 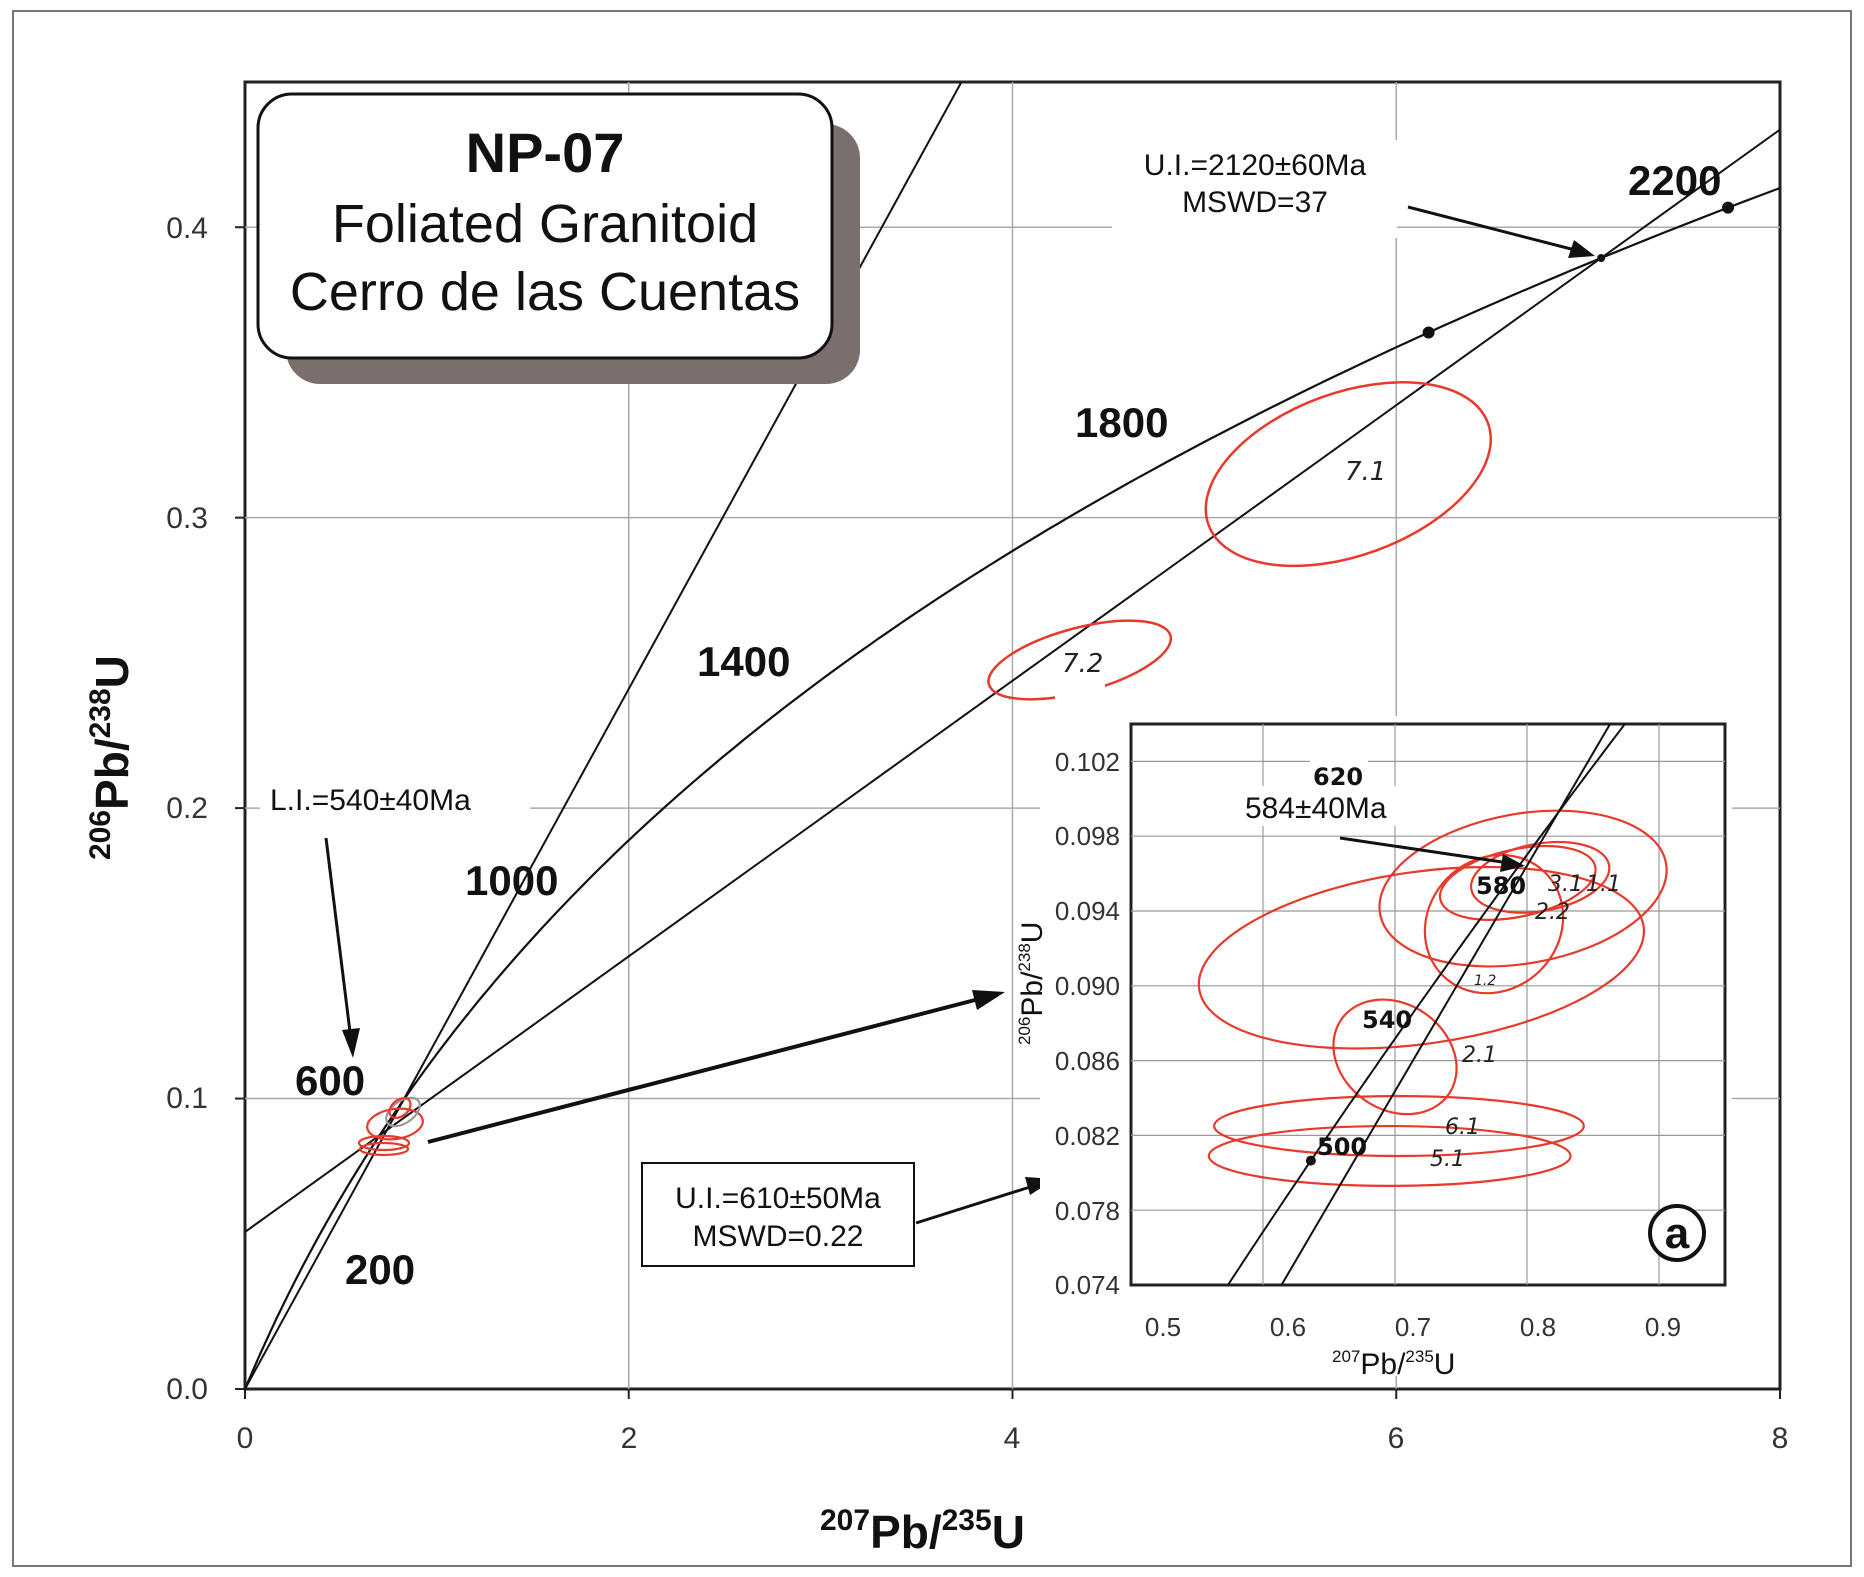 What do you see at coordinates (1552, 912) in the screenshot?
I see `inset-spot-label: 2.2` at bounding box center [1552, 912].